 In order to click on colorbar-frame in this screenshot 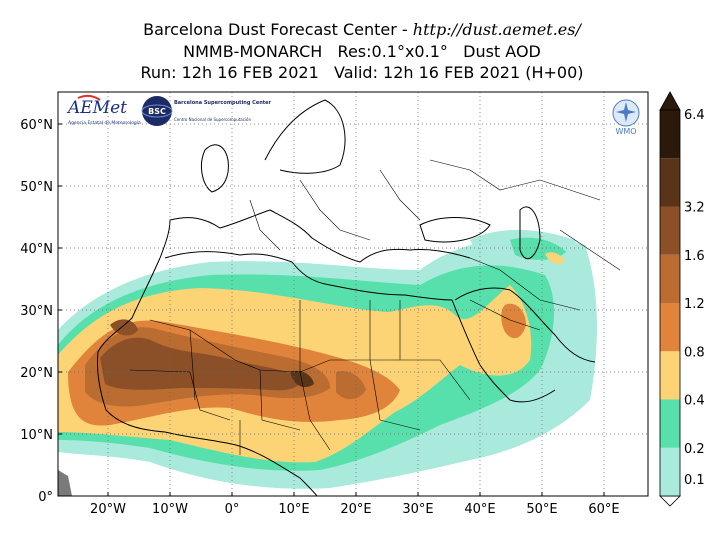, I will do `click(670, 303)`.